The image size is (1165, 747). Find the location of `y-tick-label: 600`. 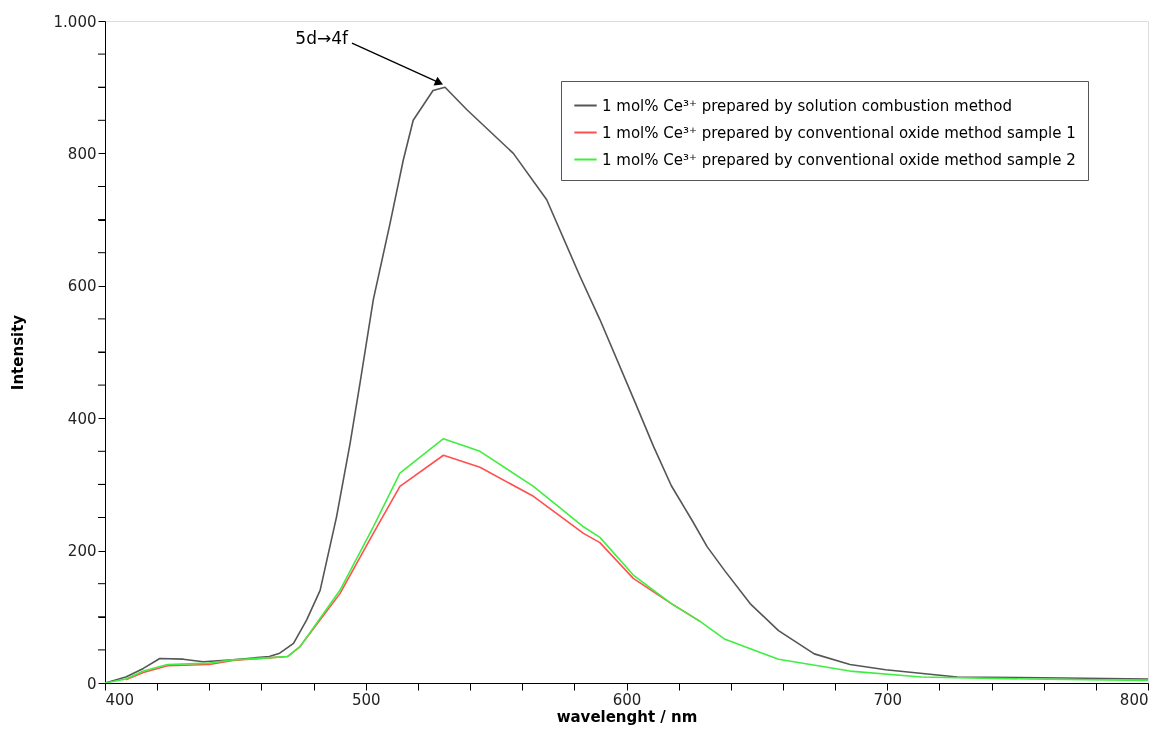

y-tick-label: 600 is located at coordinates (82, 286).